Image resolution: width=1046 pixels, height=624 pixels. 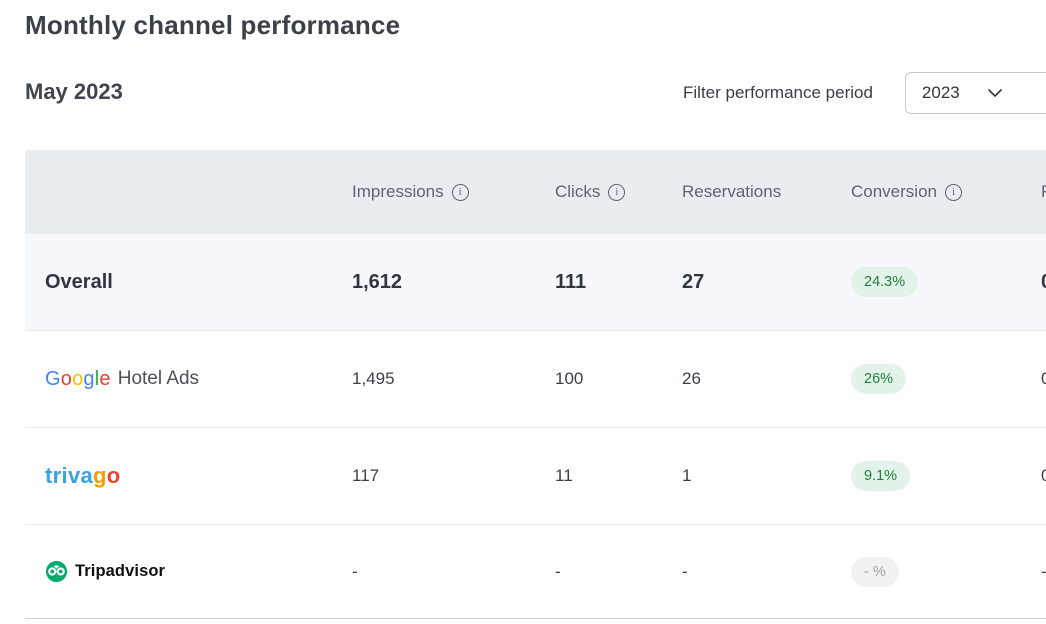 I want to click on trivago-impressions: 117, so click(x=366, y=475).